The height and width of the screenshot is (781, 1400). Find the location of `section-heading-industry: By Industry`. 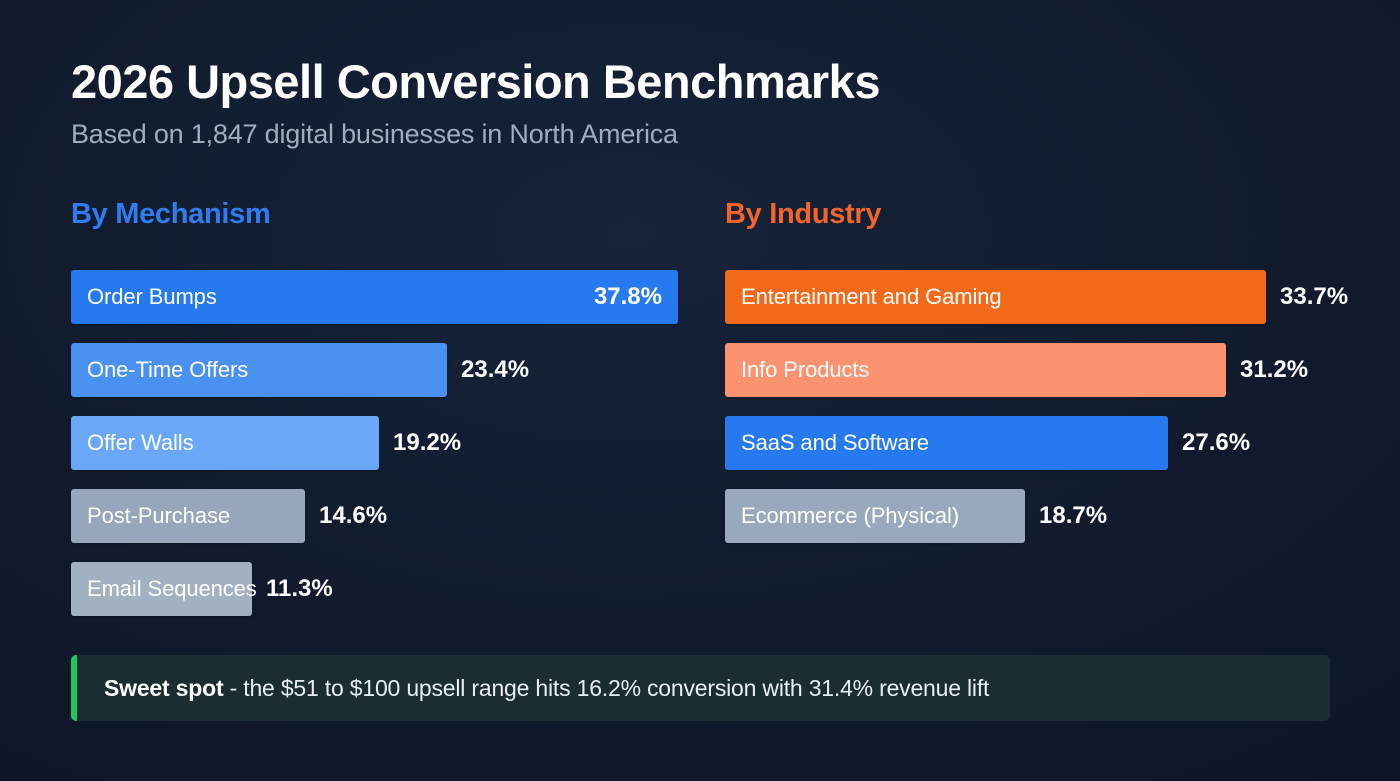

section-heading-industry: By Industry is located at coordinates (803, 214).